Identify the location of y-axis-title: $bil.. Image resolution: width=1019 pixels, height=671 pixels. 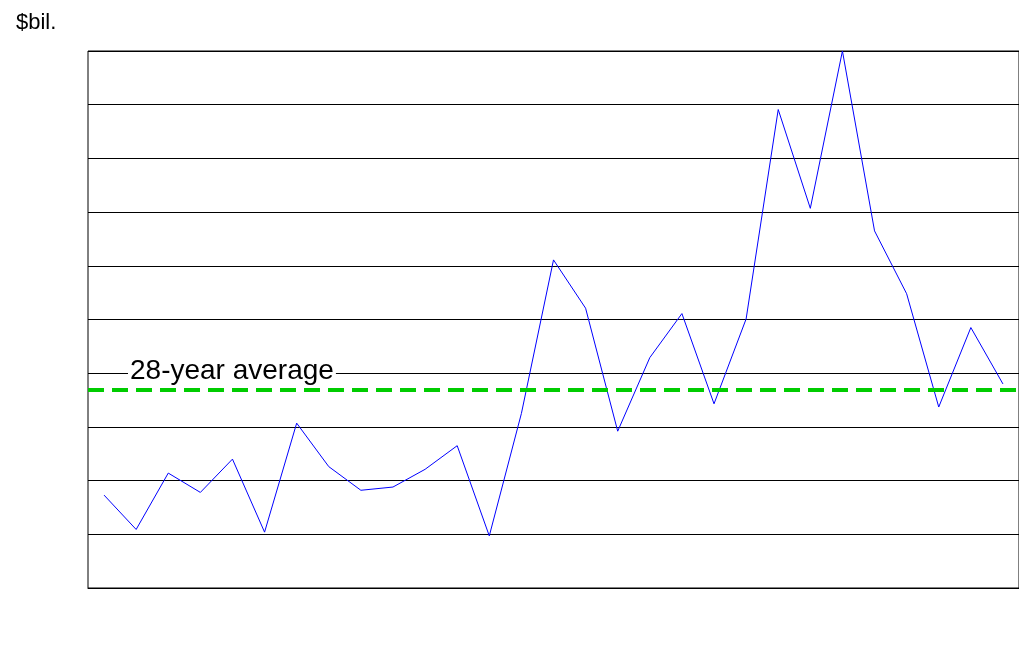
(36, 21).